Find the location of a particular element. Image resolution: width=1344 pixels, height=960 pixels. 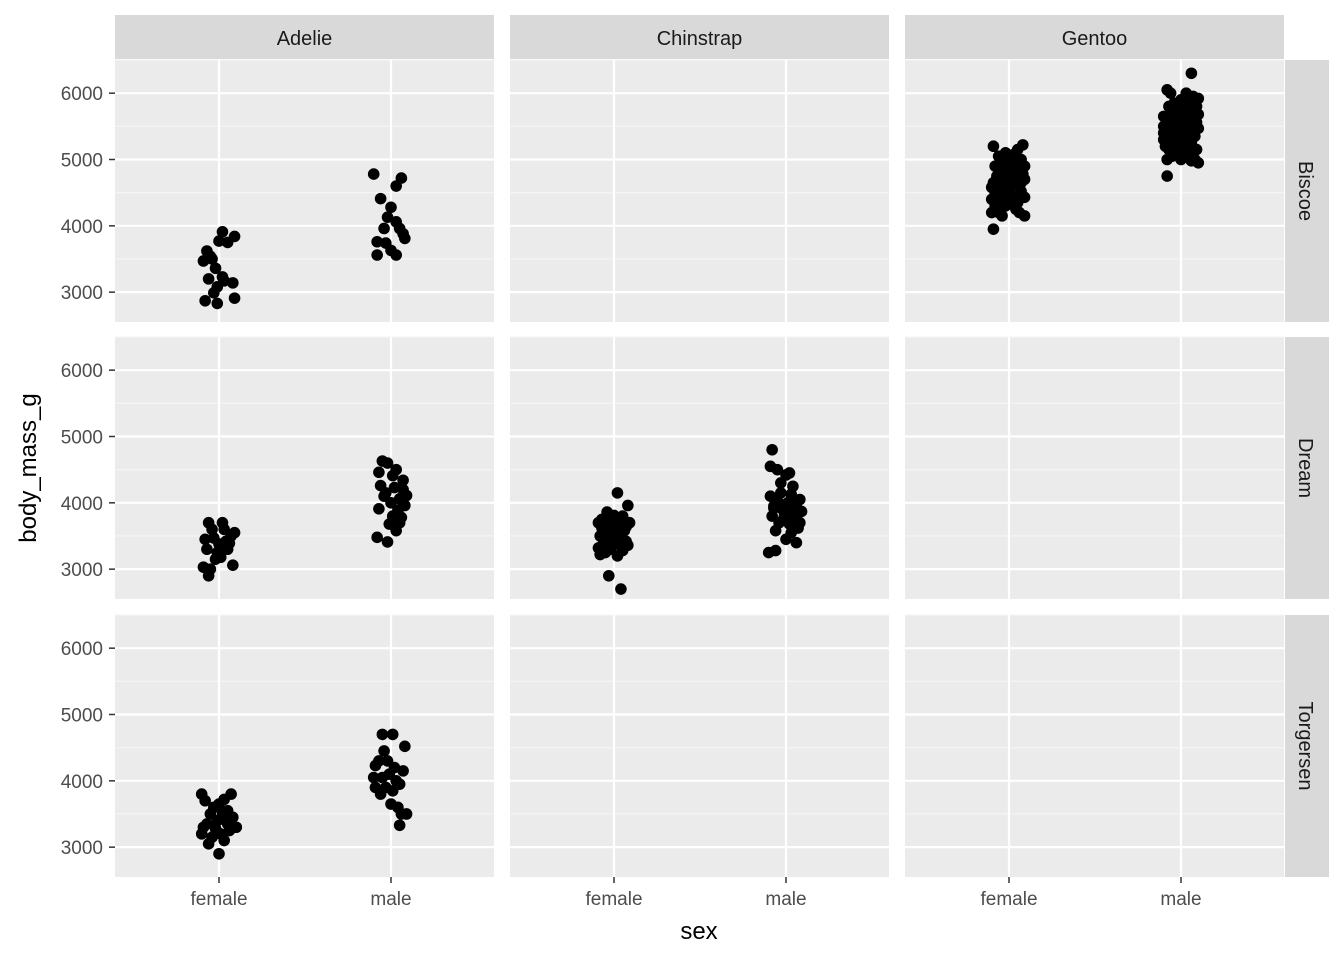

strip-torgersen is located at coordinates (1307, 746).